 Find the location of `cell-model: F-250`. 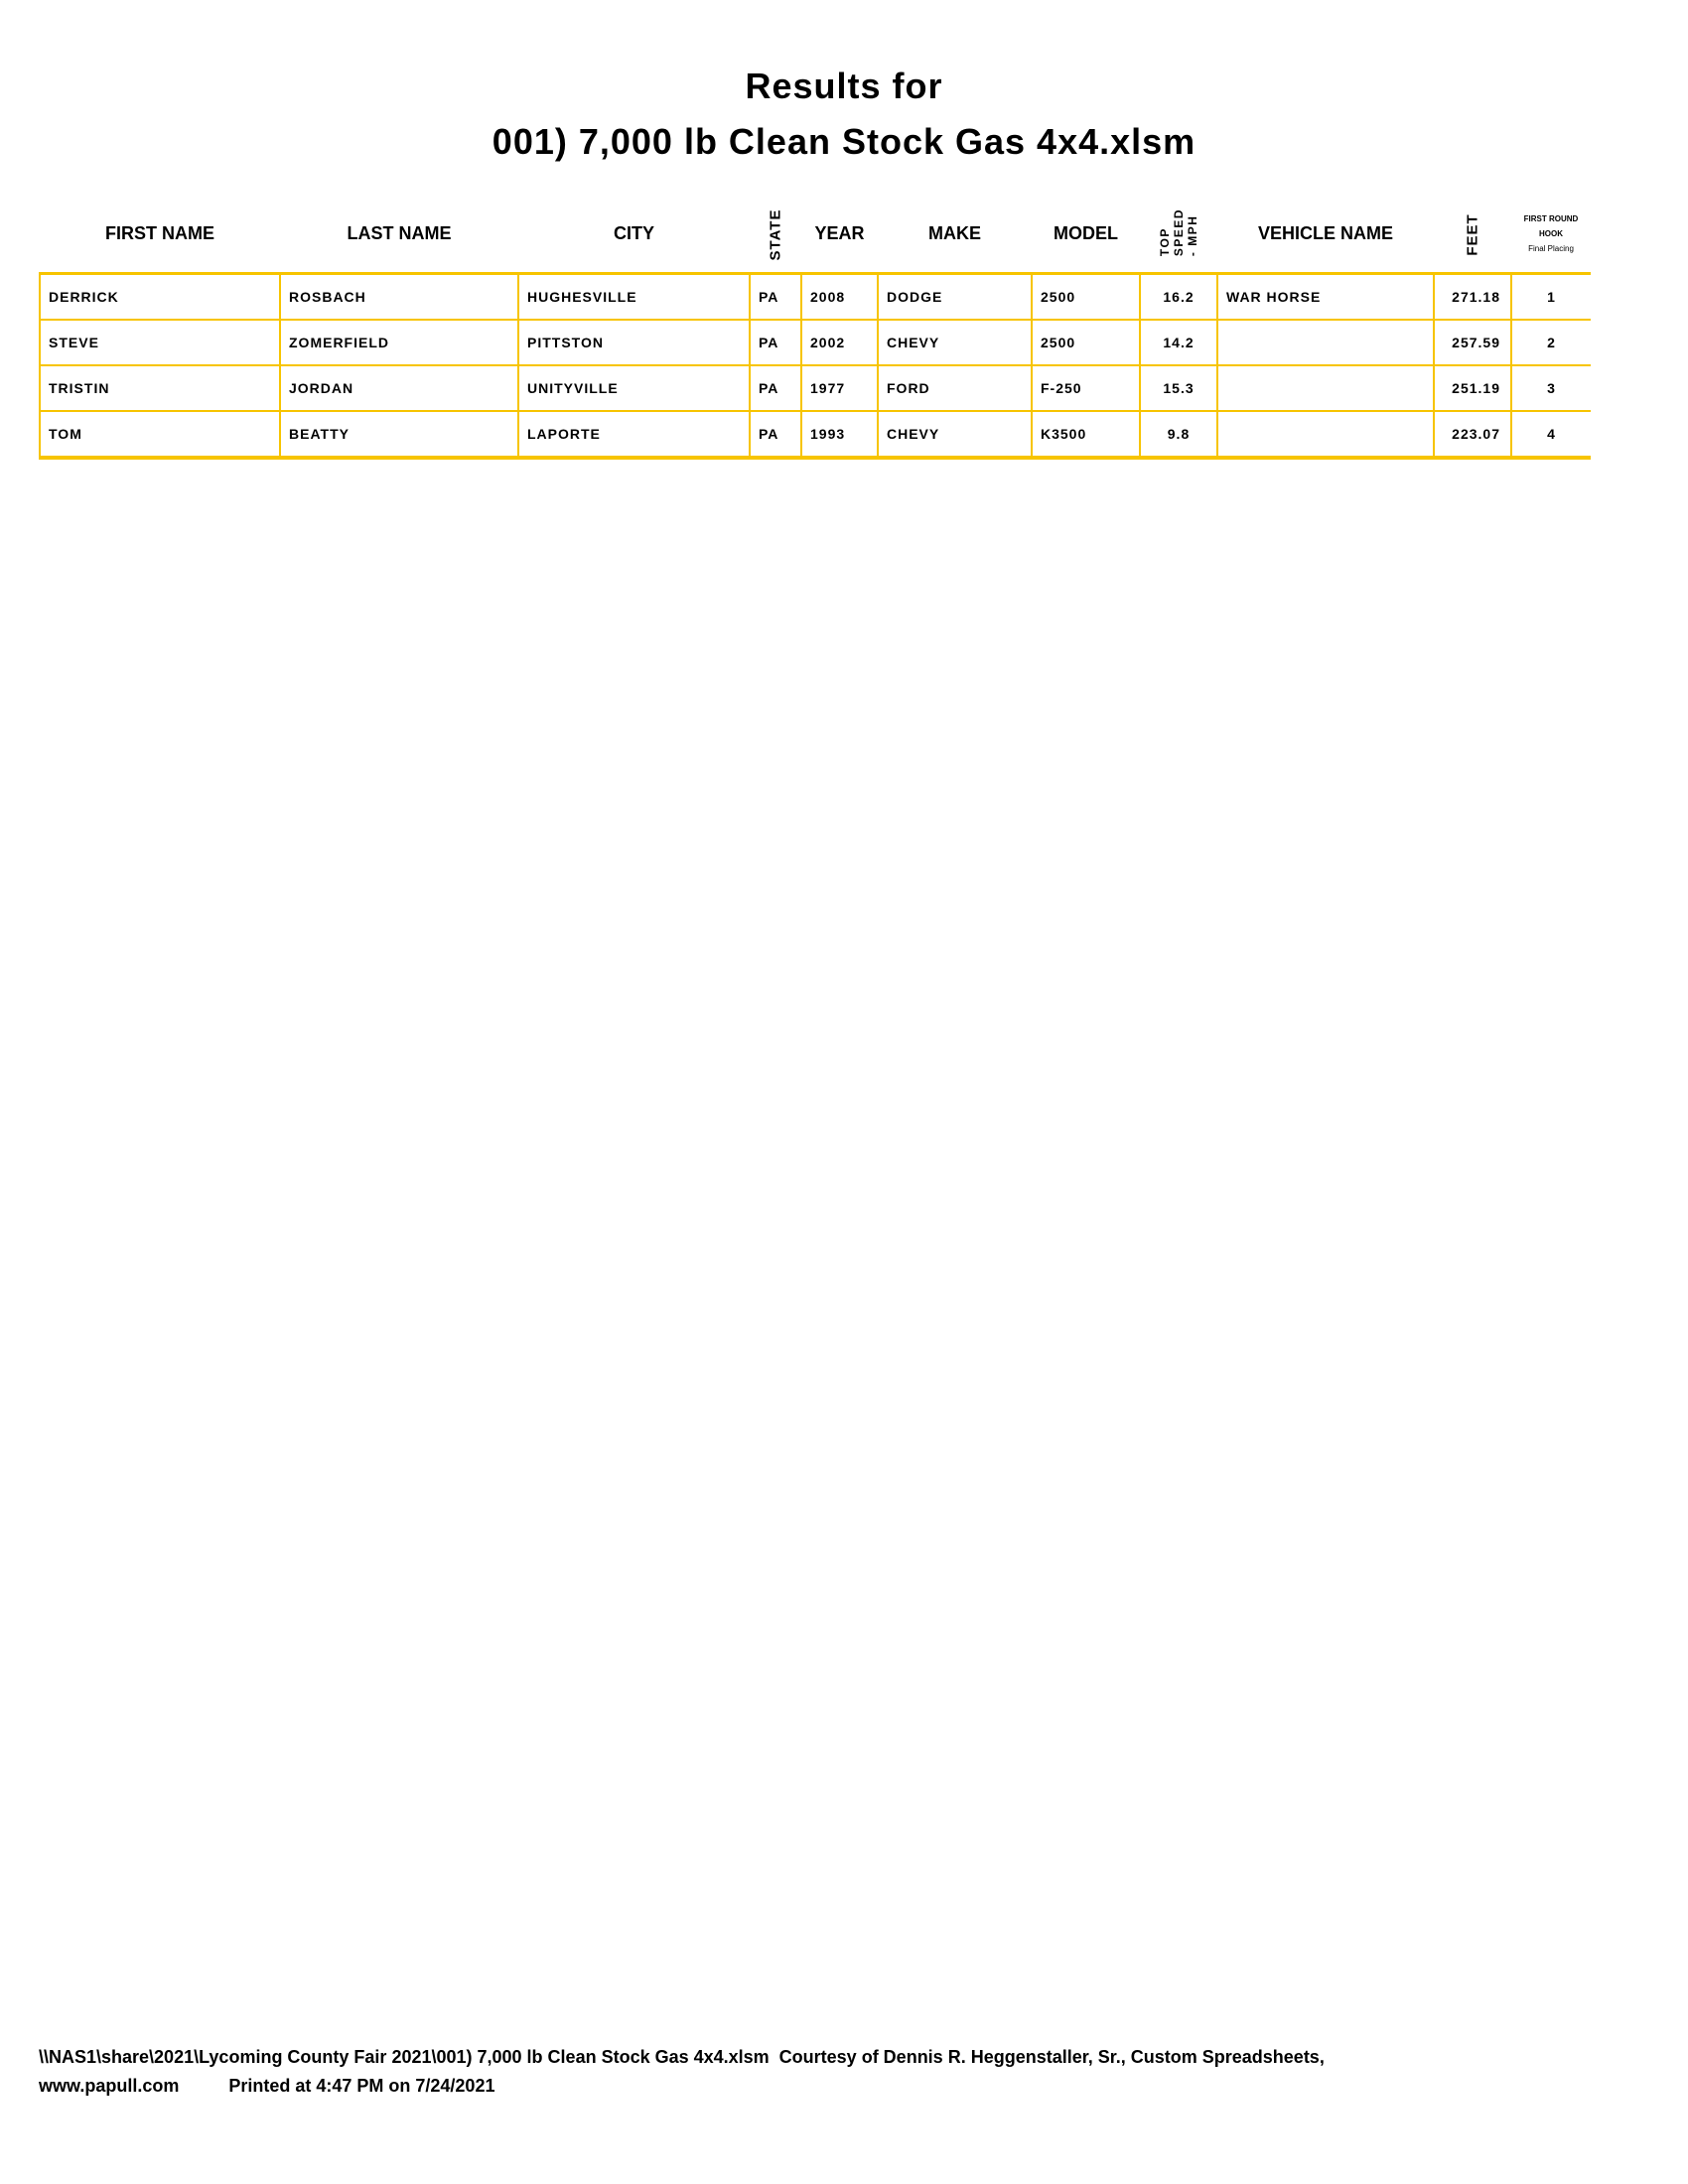

cell-model: F-250 is located at coordinates (1086, 388).